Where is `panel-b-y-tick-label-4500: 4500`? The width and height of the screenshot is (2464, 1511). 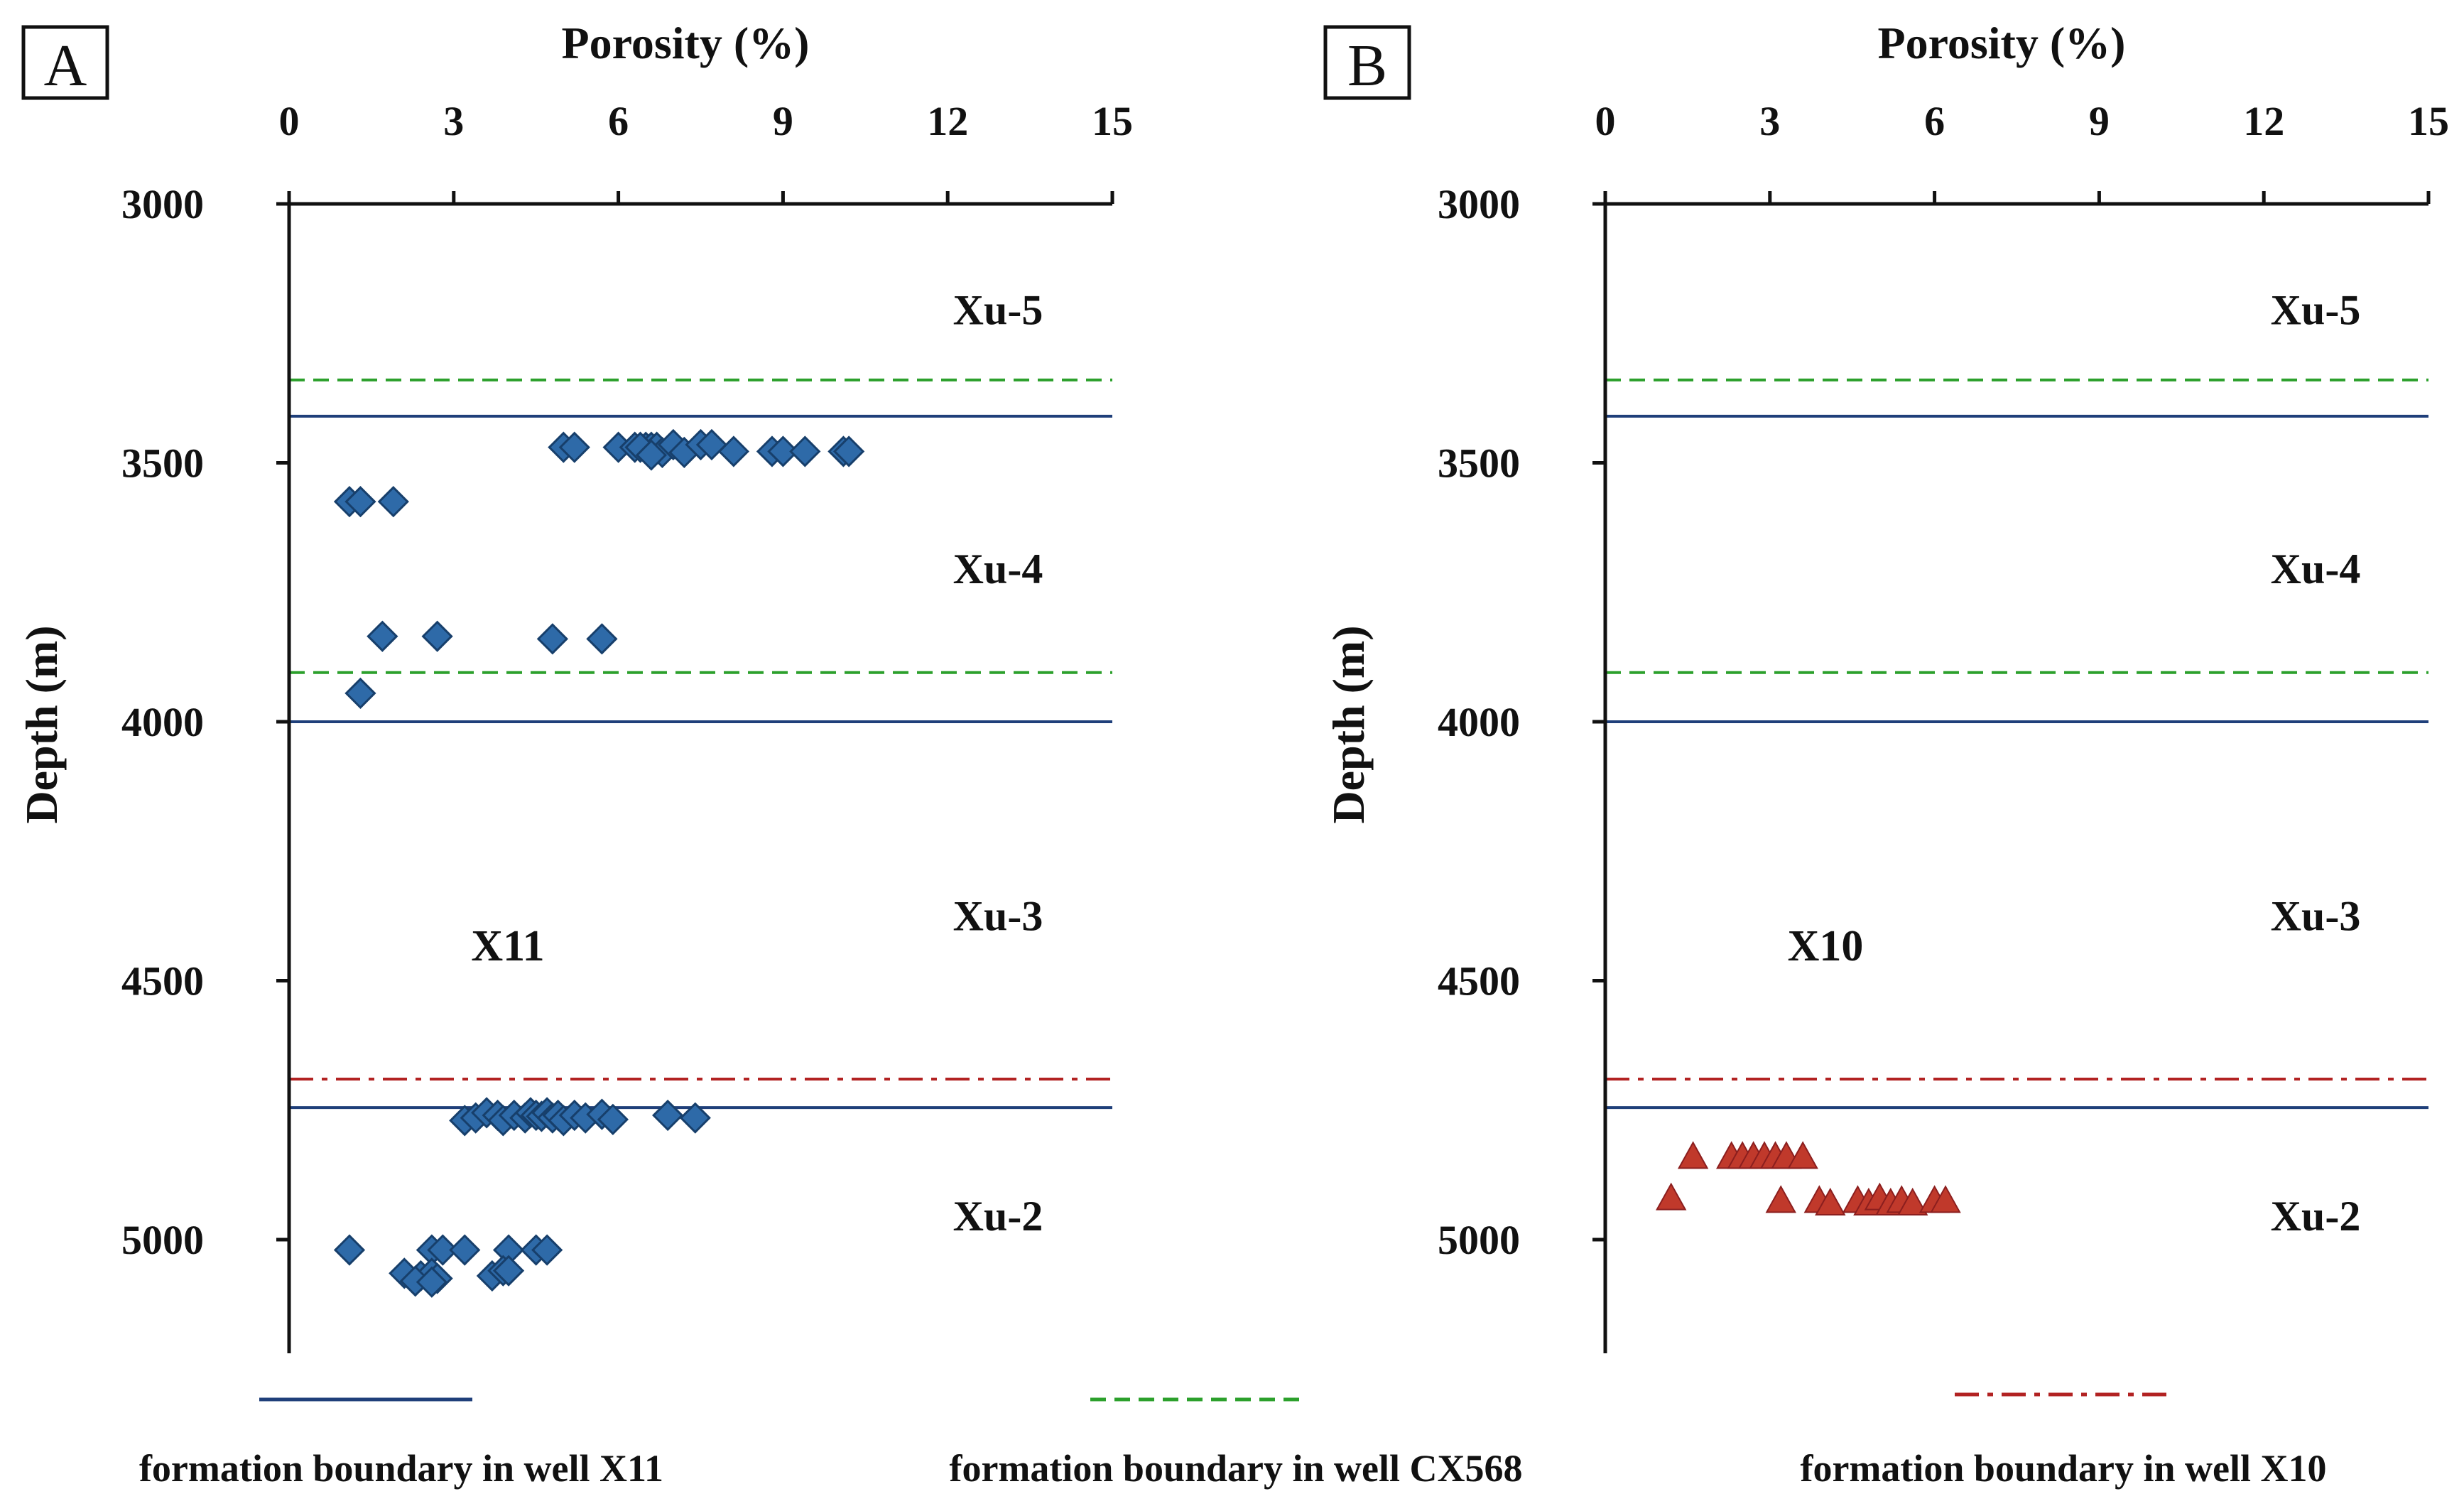 panel-b-y-tick-label-4500: 4500 is located at coordinates (1479, 981).